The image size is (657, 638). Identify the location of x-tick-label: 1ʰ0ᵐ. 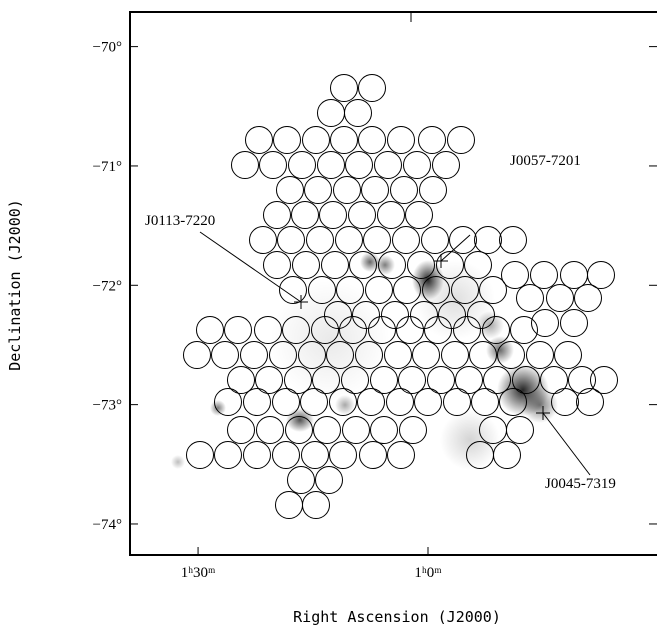
(428, 573).